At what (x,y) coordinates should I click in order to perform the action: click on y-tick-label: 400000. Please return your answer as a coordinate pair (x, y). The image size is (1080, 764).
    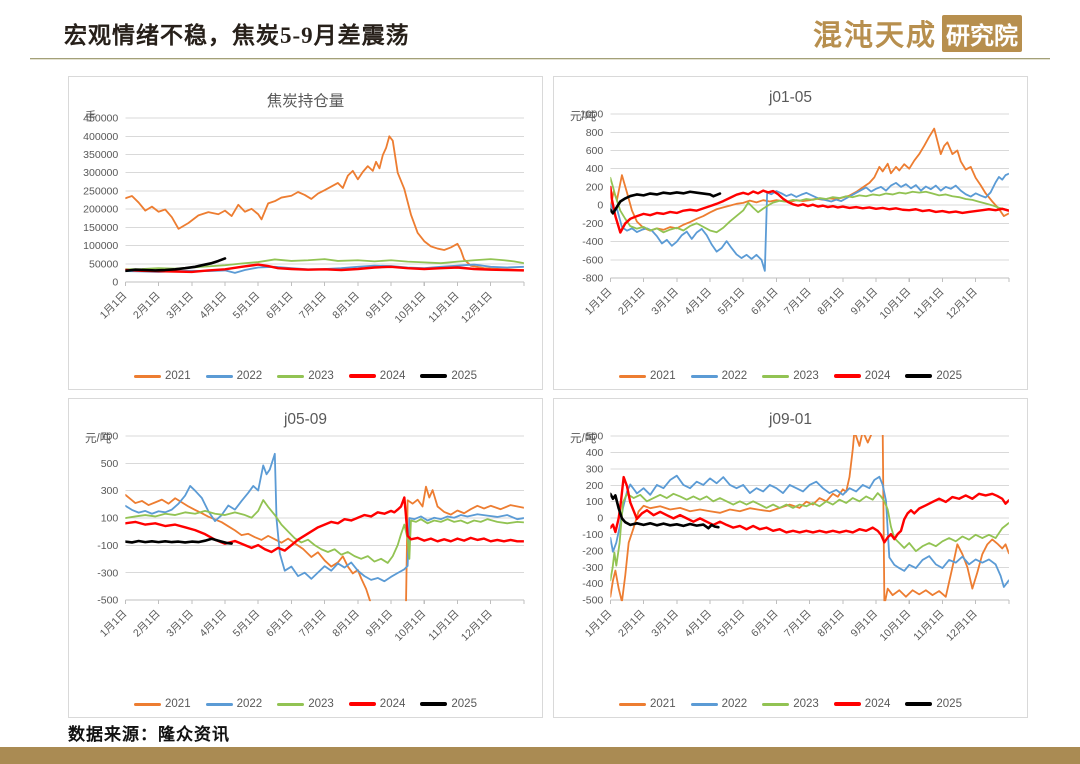
    Looking at the image, I should click on (100, 137).